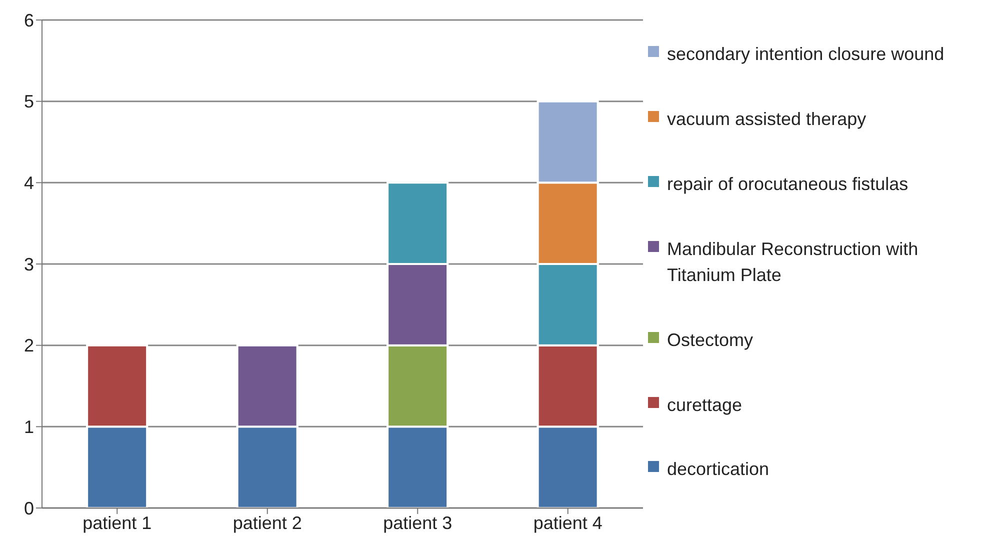 This screenshot has height=541, width=996. What do you see at coordinates (29, 427) in the screenshot?
I see `y-tick-label: 1` at bounding box center [29, 427].